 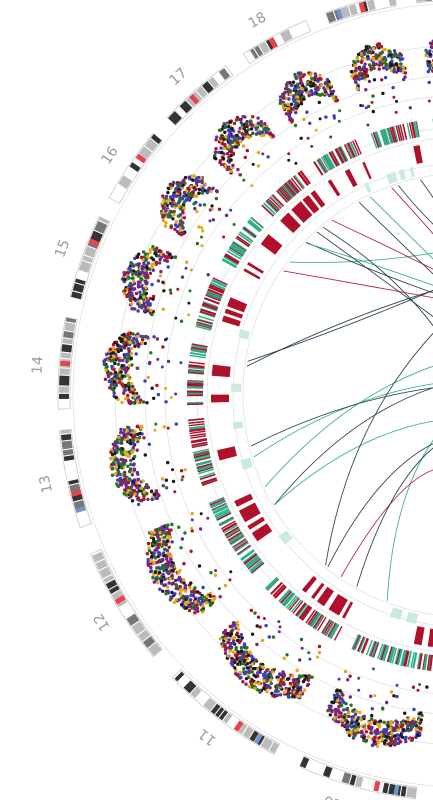 What do you see at coordinates (273, 43) in the screenshot?
I see `centromere-band` at bounding box center [273, 43].